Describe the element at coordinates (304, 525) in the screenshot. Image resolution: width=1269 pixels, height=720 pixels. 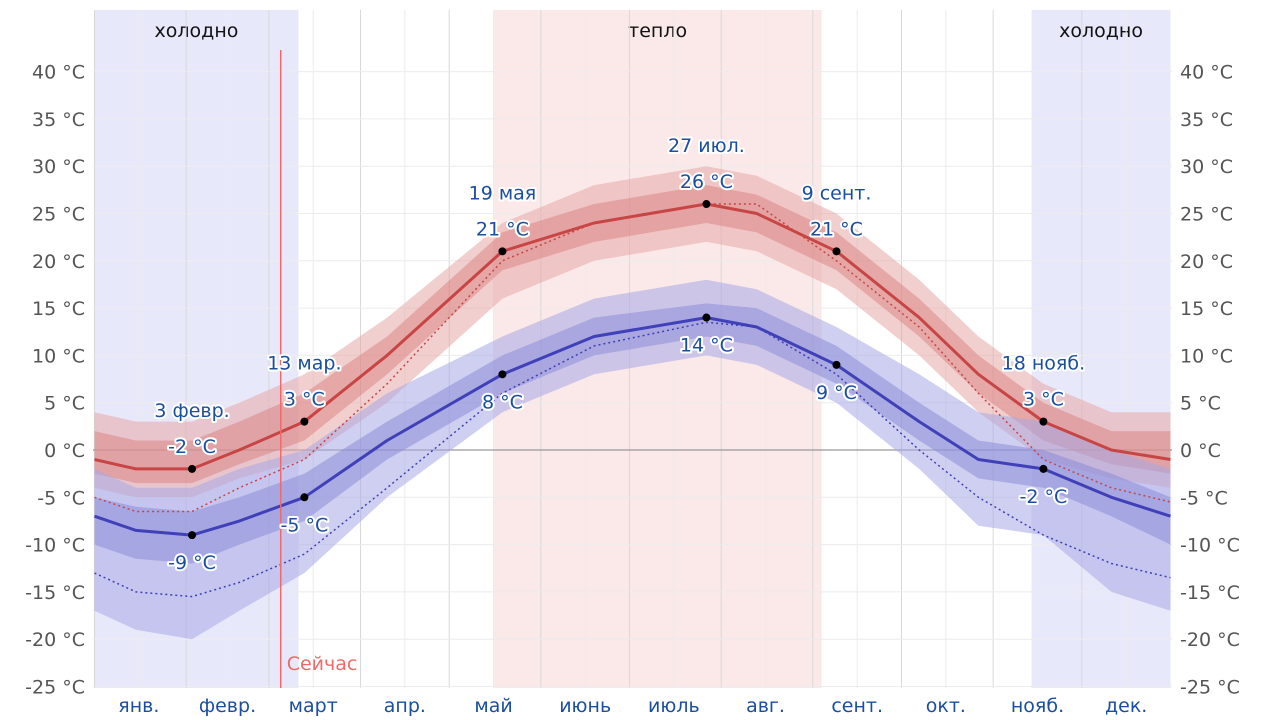
I see `annotation-value: -5 °C` at that location.